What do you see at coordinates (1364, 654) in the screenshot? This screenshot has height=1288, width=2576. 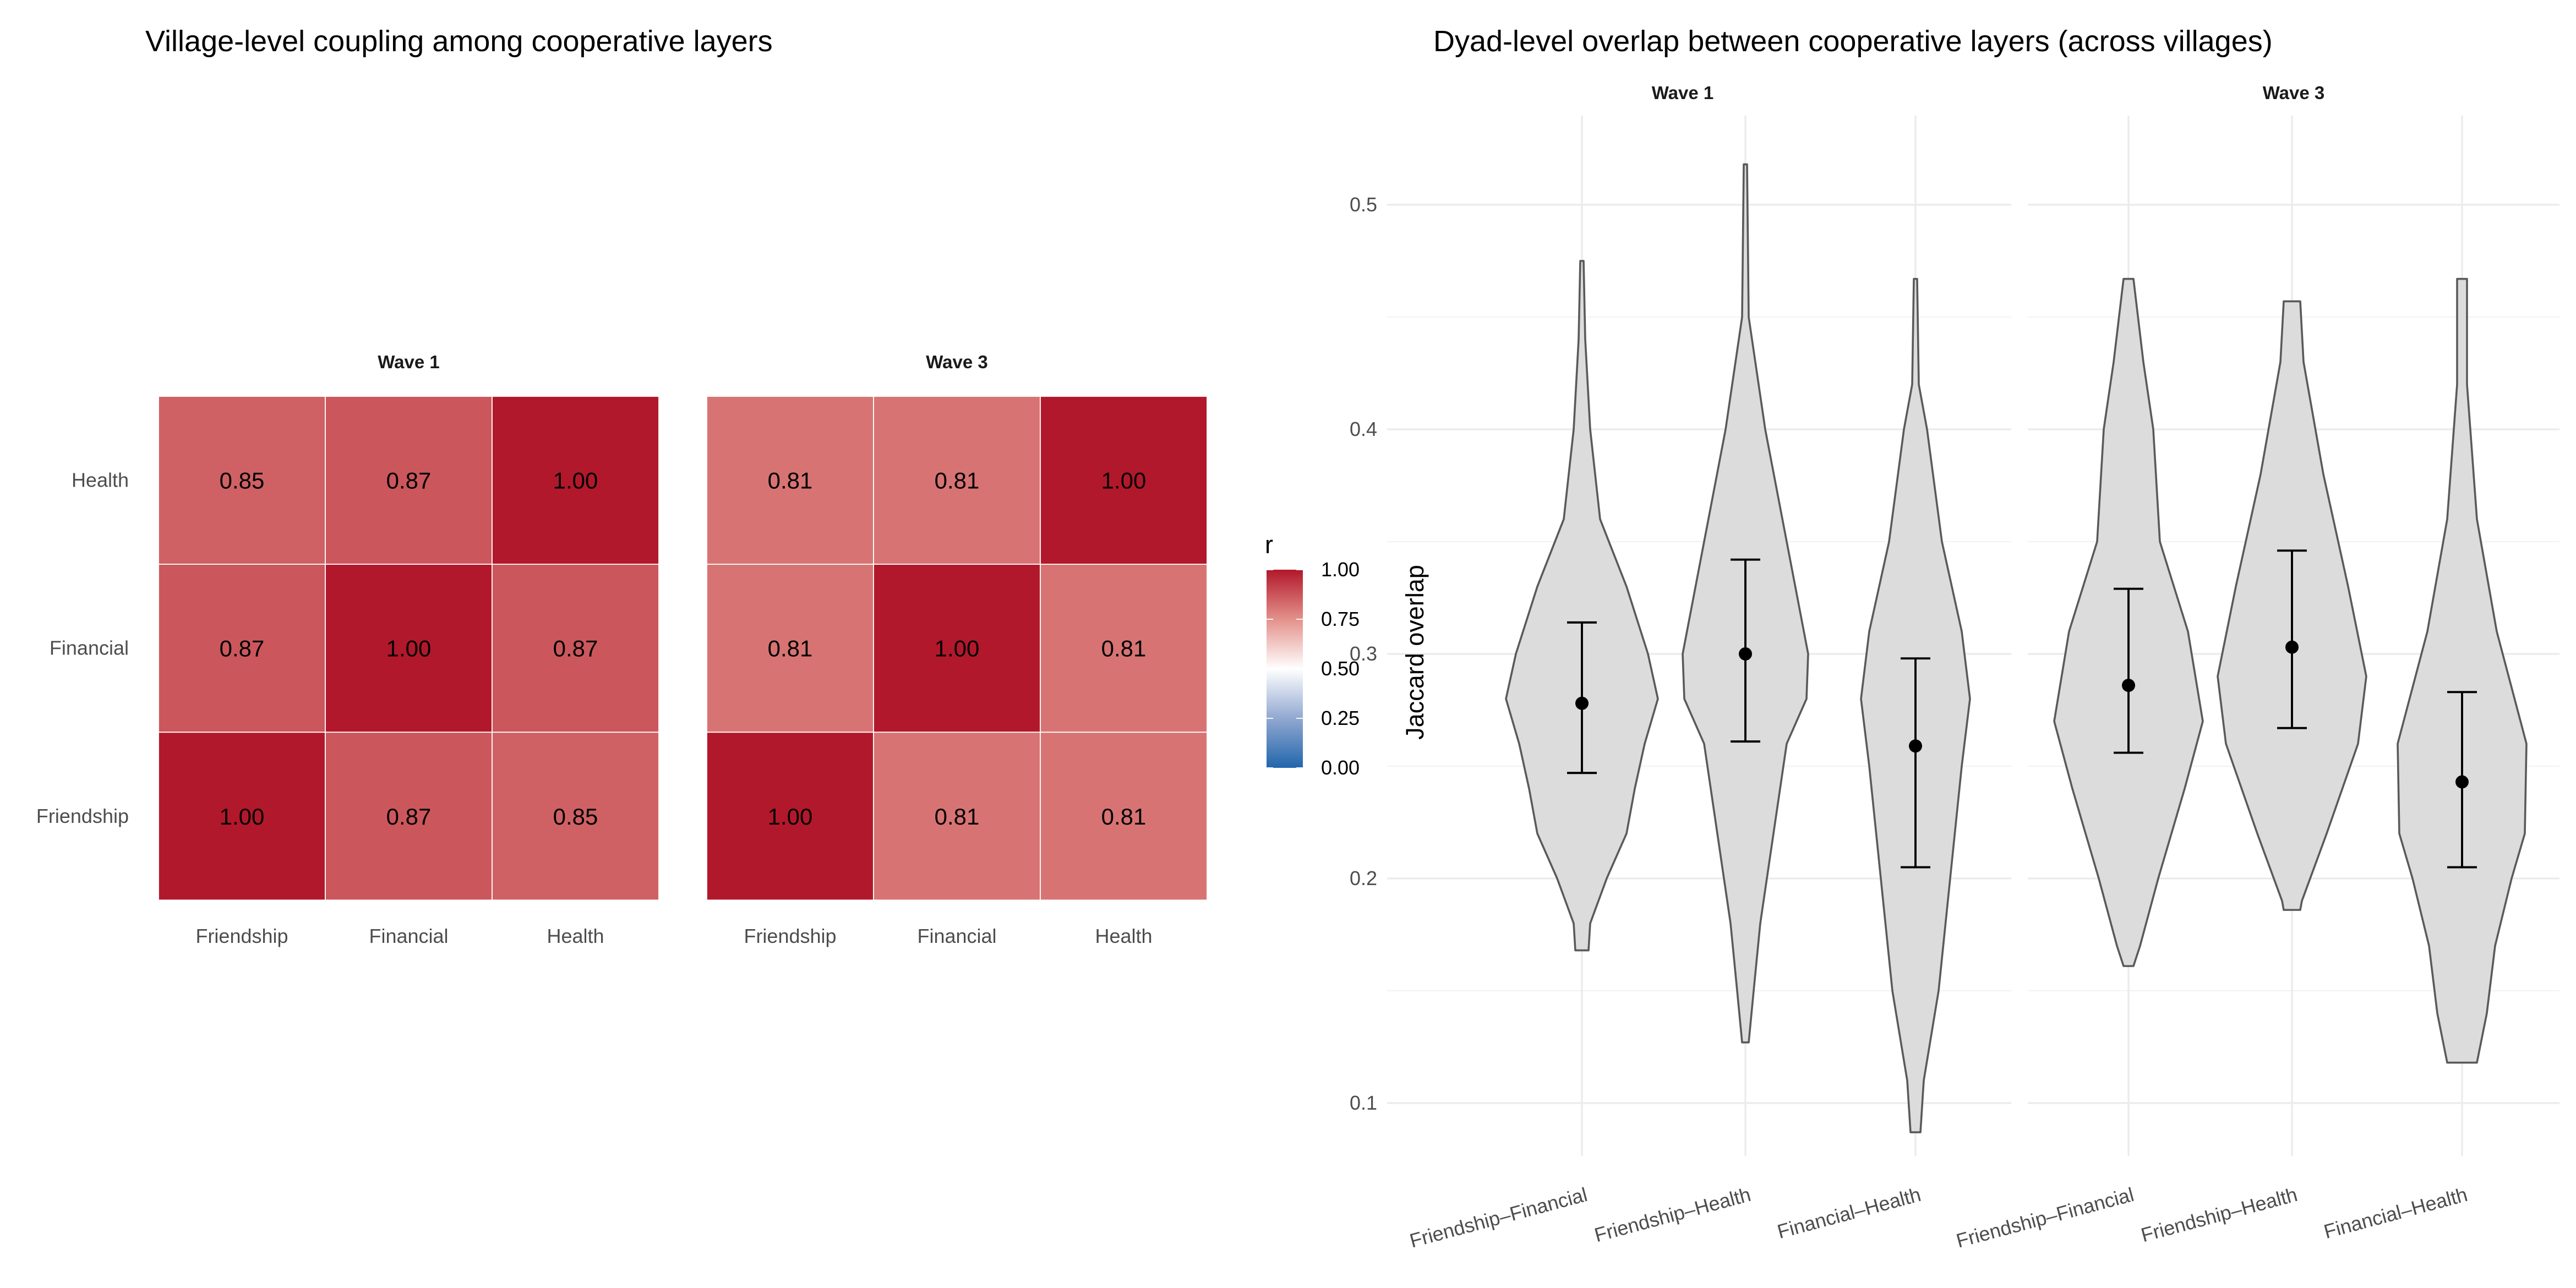 I see `y-tick-label: 0.3` at bounding box center [1364, 654].